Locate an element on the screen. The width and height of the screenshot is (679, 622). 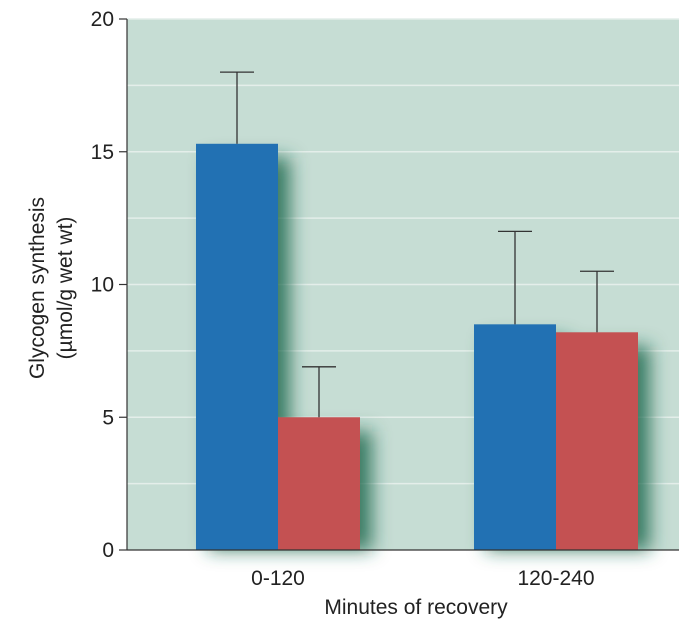
x-axis-title: Minutes of recovery is located at coordinates (416, 607).